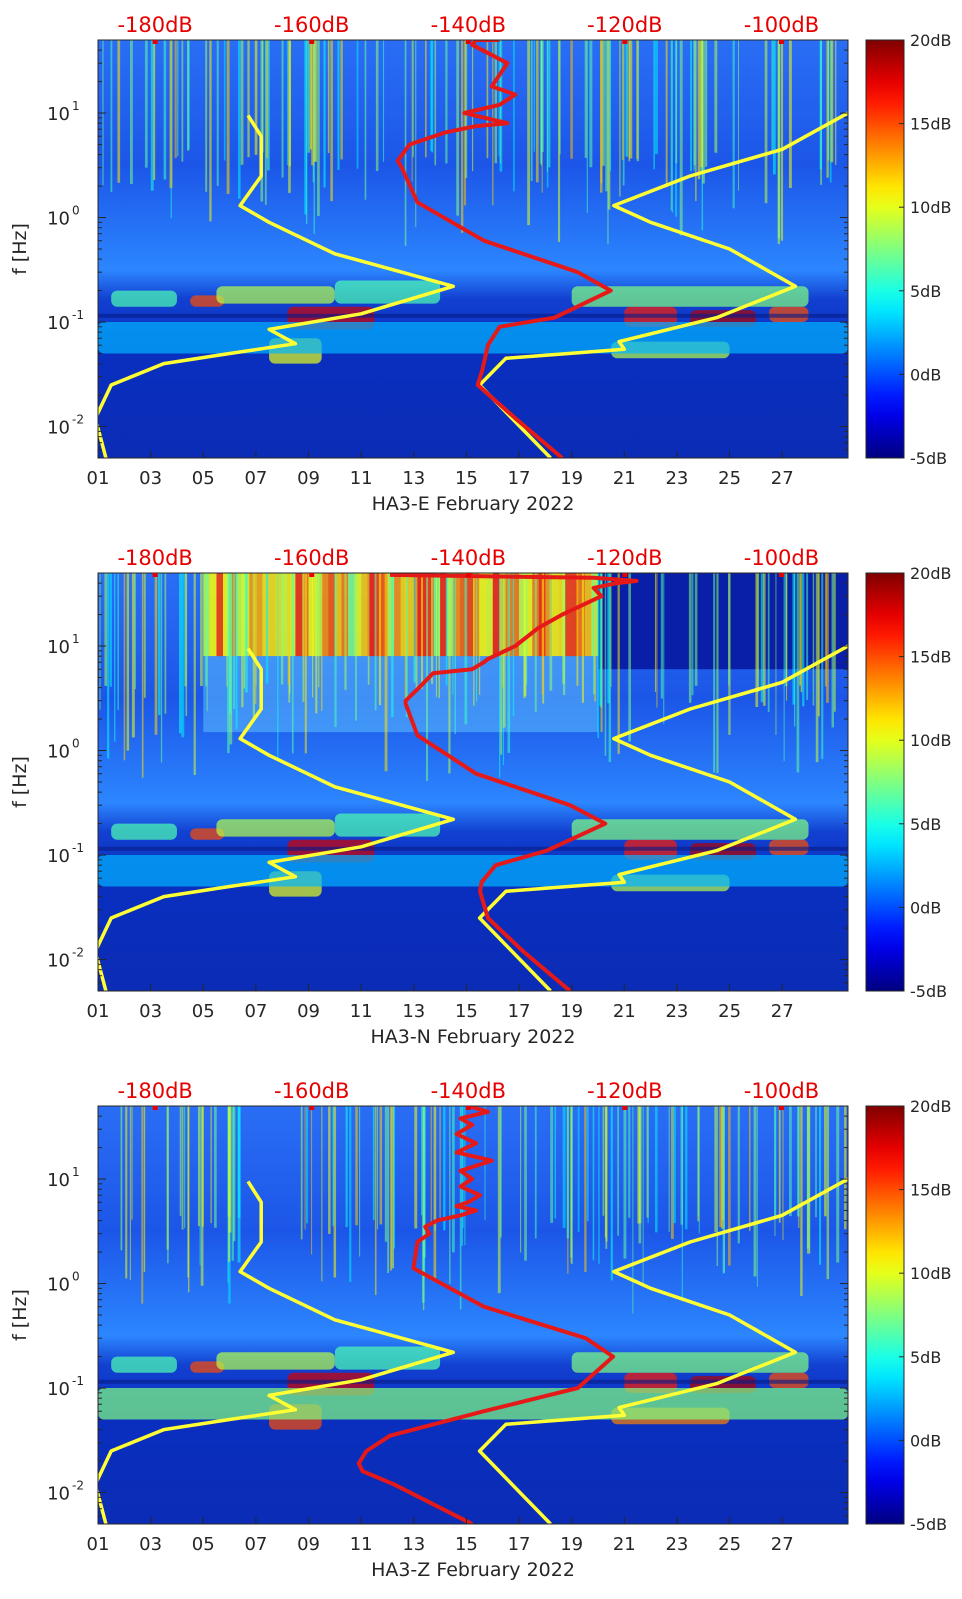 The image size is (962, 1599). Describe the element at coordinates (473, 504) in the screenshot. I see `x-axis-label: HA3-E February 2022` at that location.